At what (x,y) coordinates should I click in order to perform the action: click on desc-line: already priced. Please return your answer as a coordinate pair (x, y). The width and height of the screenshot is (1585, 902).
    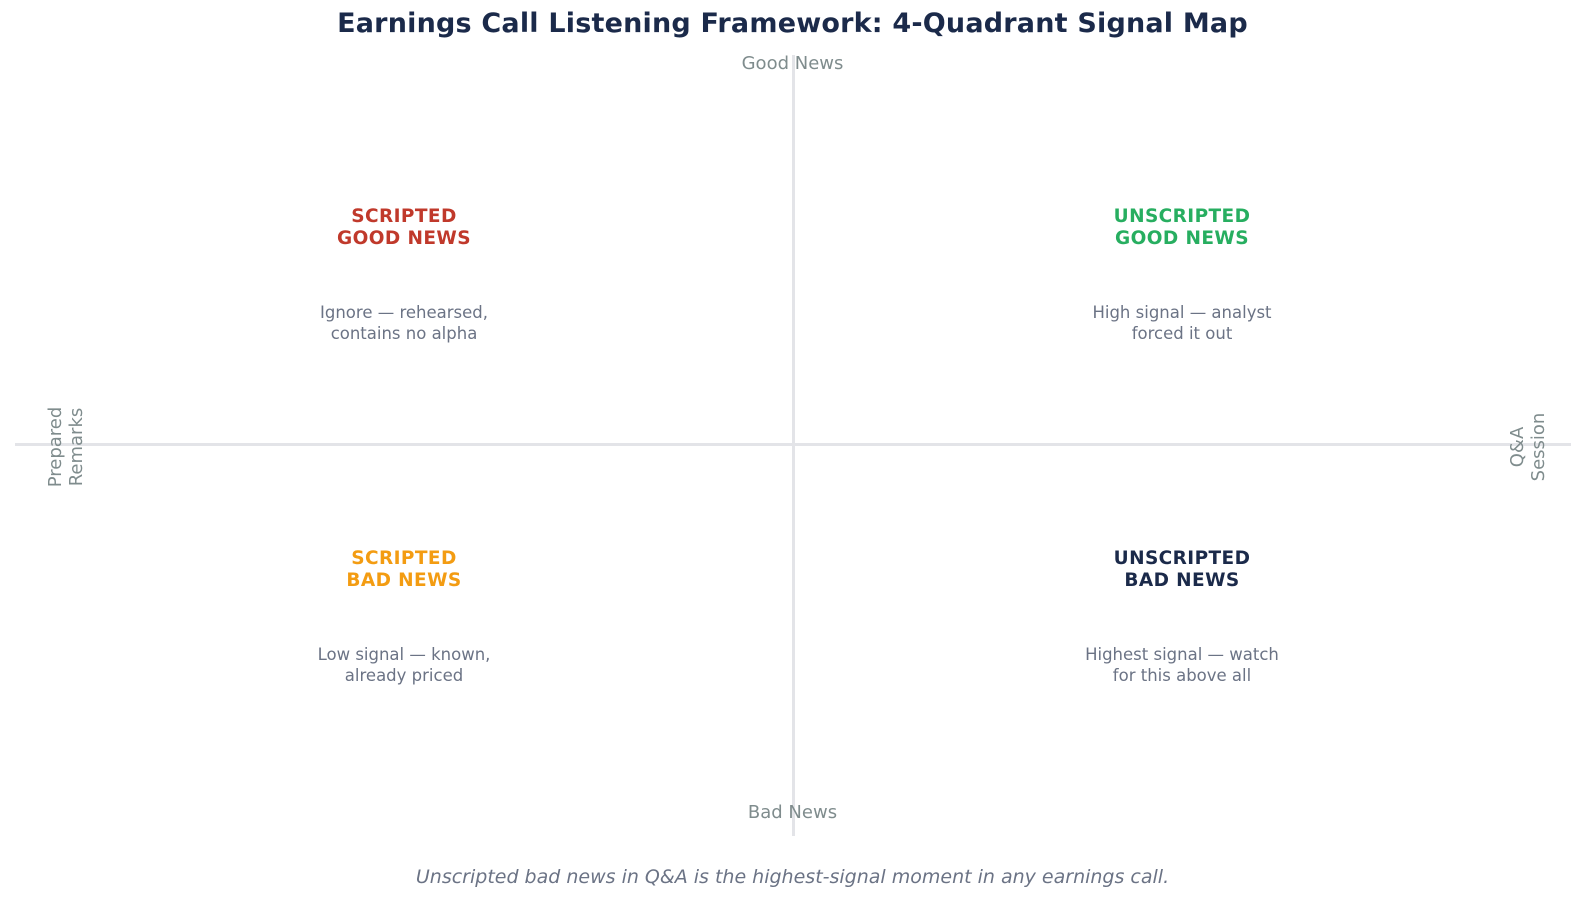
    Looking at the image, I should click on (404, 675).